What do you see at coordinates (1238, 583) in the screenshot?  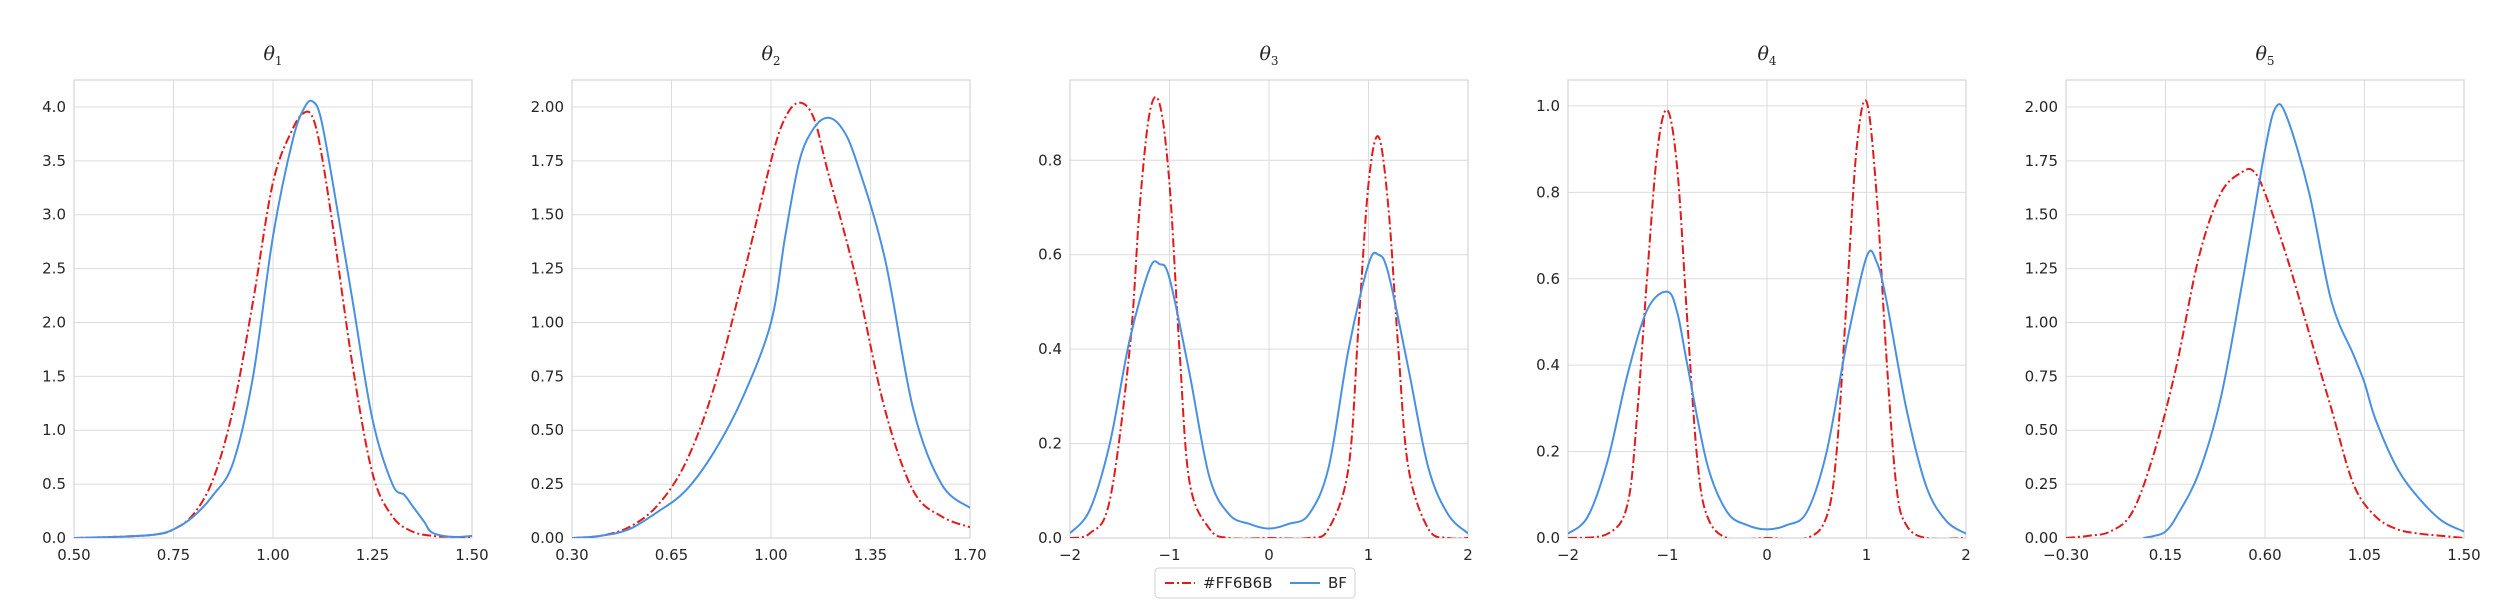 I see `legend-label-red: #FF6B6B` at bounding box center [1238, 583].